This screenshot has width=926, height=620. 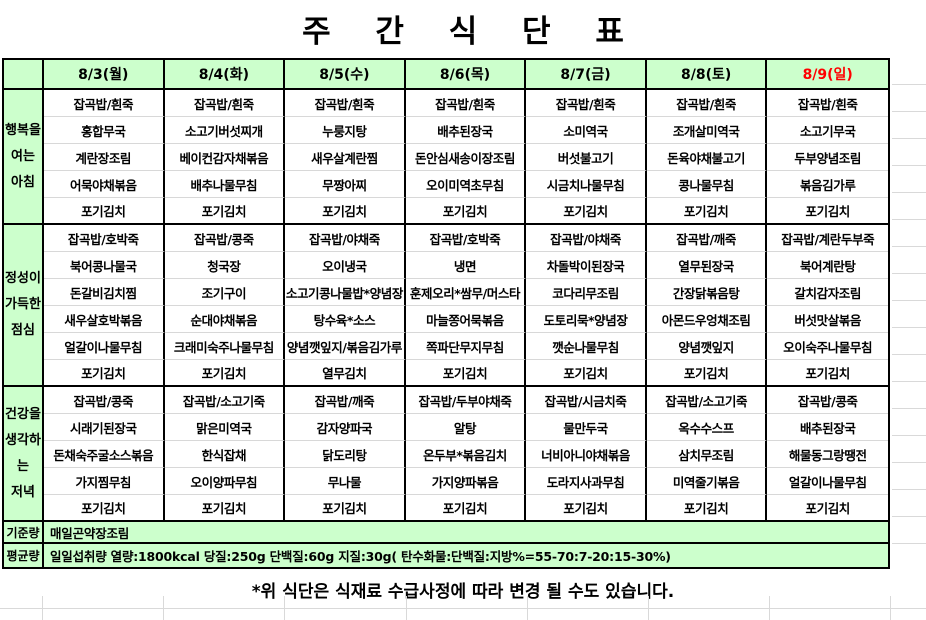 What do you see at coordinates (466, 238) in the screenshot?
I see `menu-item-cell: 잡곡밥/호박죽` at bounding box center [466, 238].